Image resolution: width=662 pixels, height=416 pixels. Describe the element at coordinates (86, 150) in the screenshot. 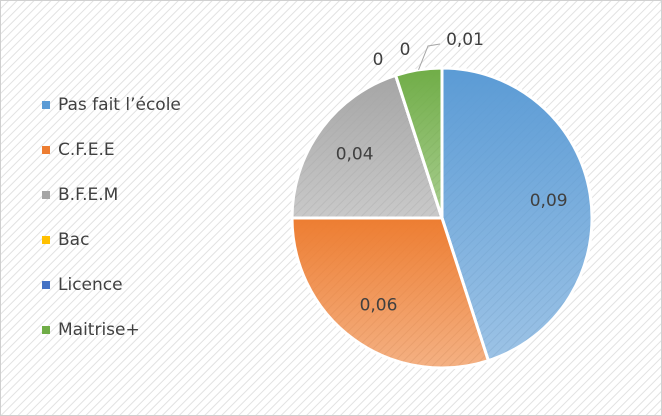

I see `legend-label: C.F.E.E` at that location.